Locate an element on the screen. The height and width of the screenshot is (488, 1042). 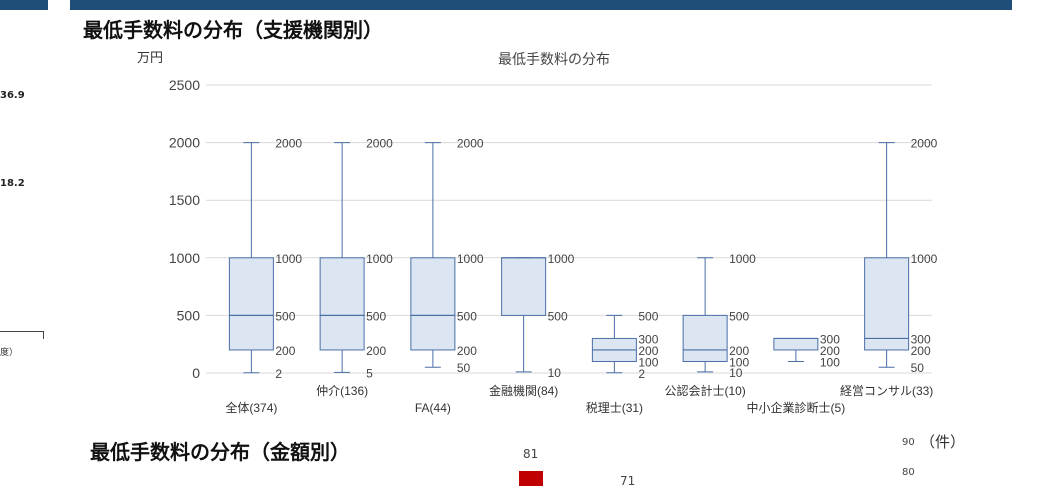
x-category-label-1: 仲介(136) is located at coordinates (342, 391).